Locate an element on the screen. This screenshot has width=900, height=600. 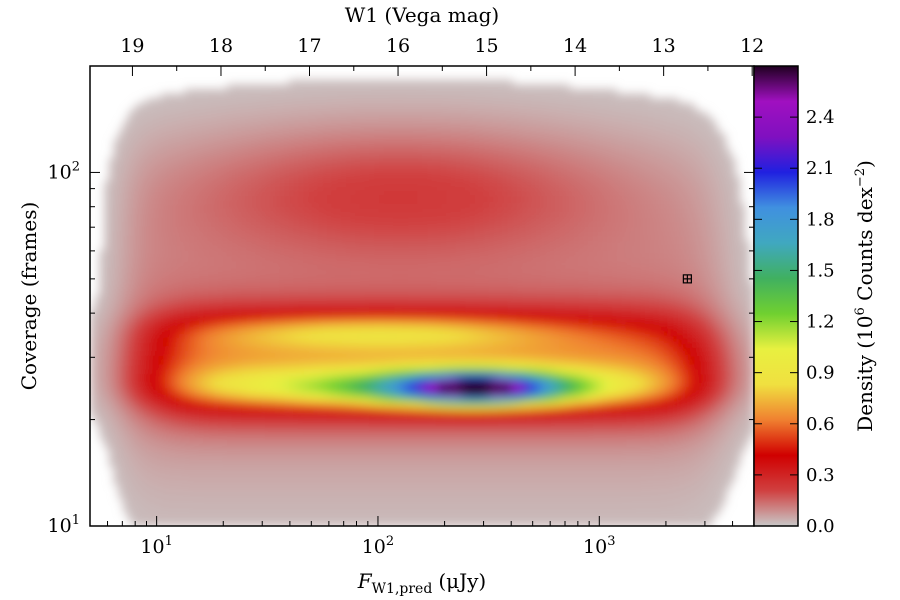
top-tick-label: 19 is located at coordinates (132, 46).